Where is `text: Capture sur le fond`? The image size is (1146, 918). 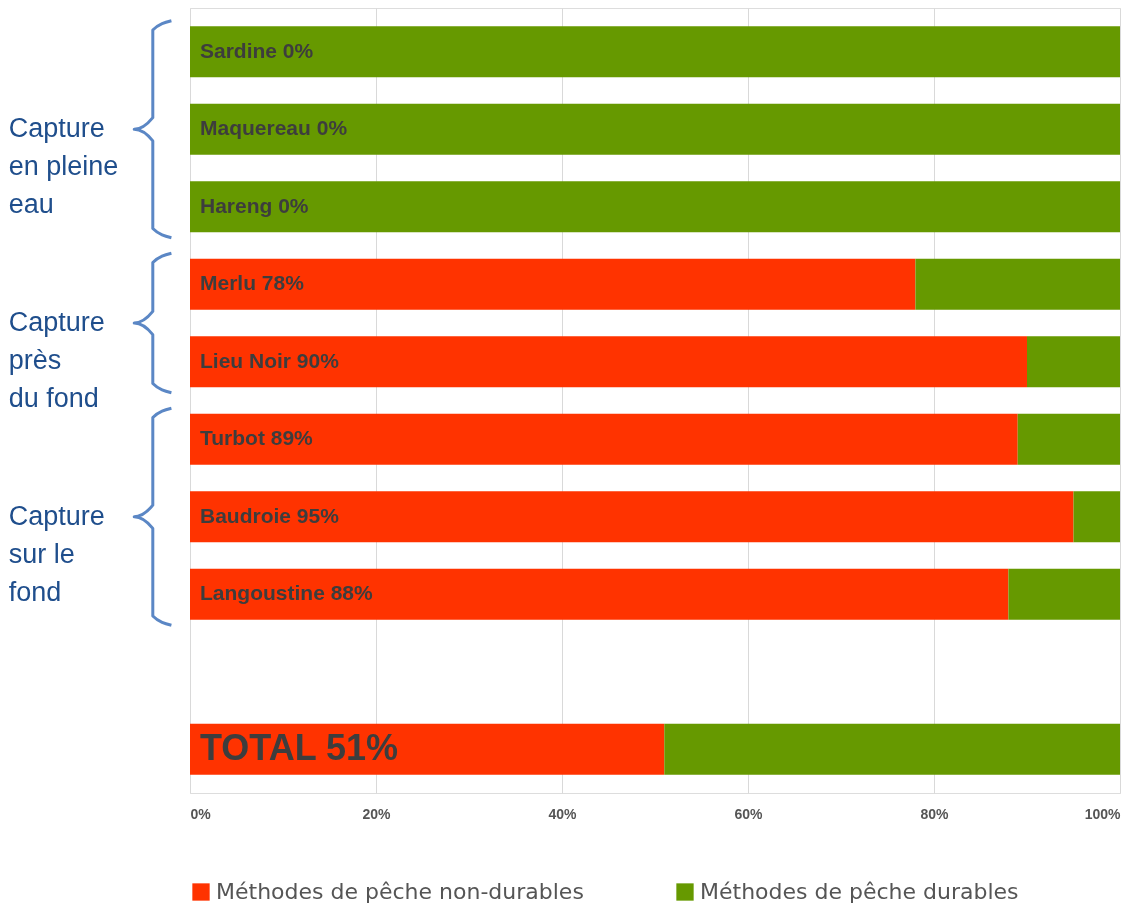
text: Capture sur le fond is located at coordinates (56, 553).